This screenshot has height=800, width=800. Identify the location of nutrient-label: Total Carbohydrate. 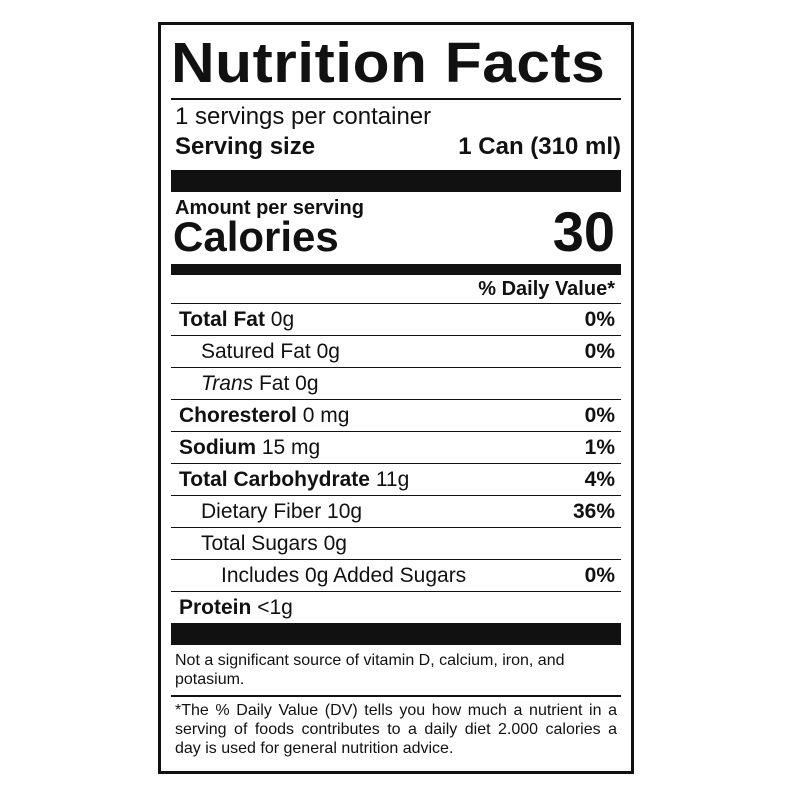
(274, 479).